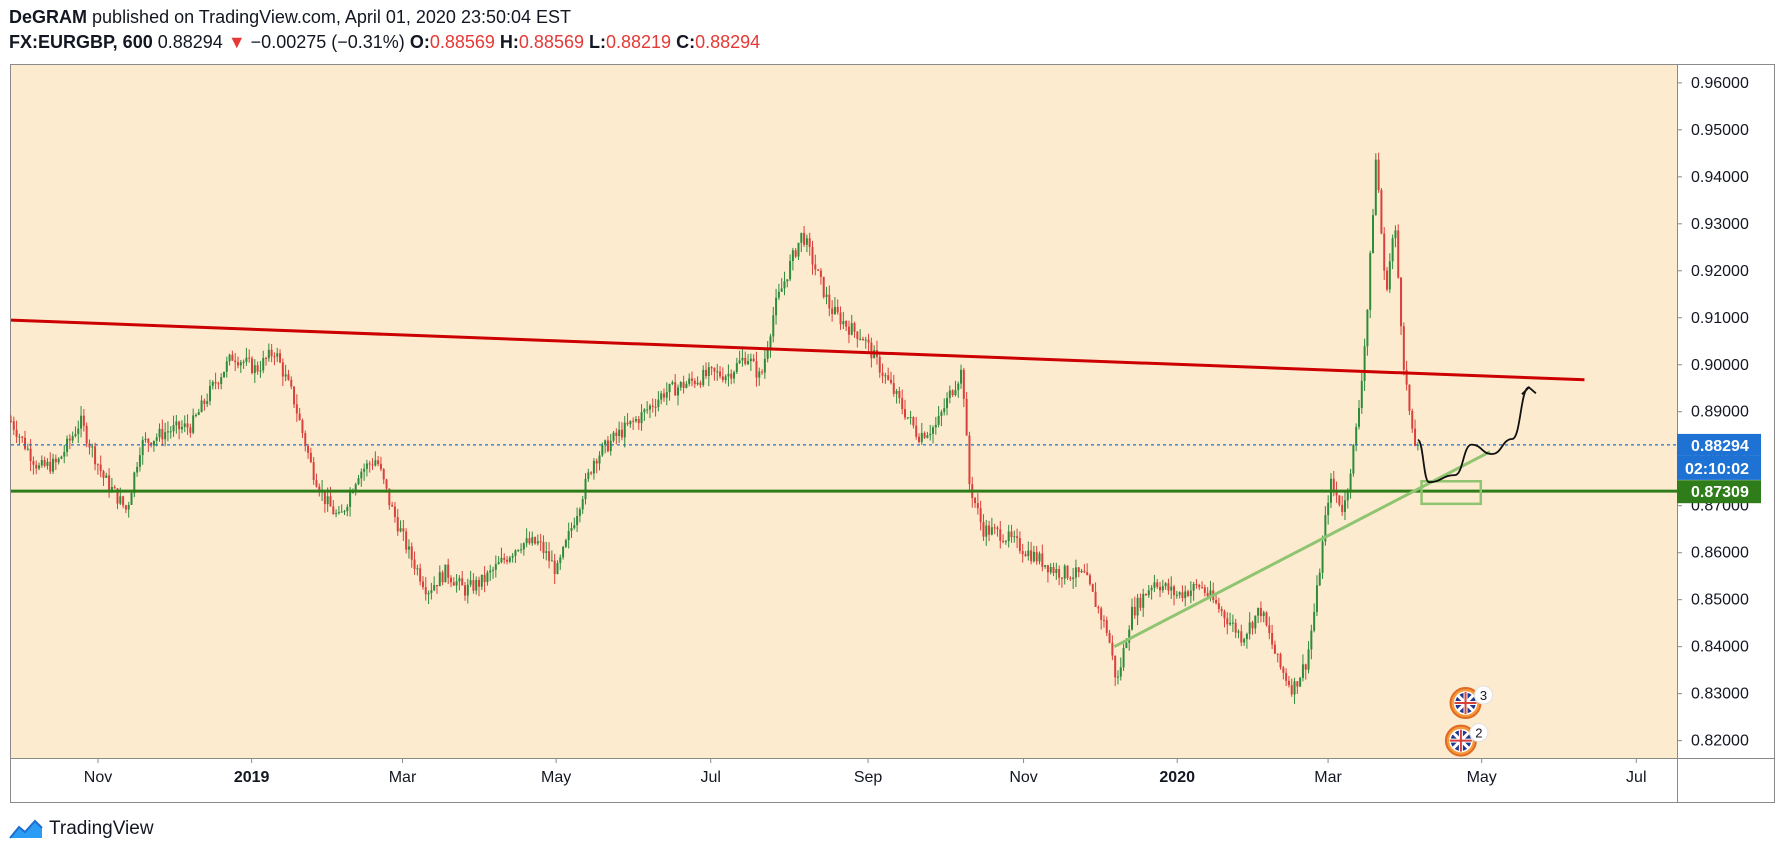  Describe the element at coordinates (1302, 549) in the screenshot. I see `ascending-trendline` at that location.